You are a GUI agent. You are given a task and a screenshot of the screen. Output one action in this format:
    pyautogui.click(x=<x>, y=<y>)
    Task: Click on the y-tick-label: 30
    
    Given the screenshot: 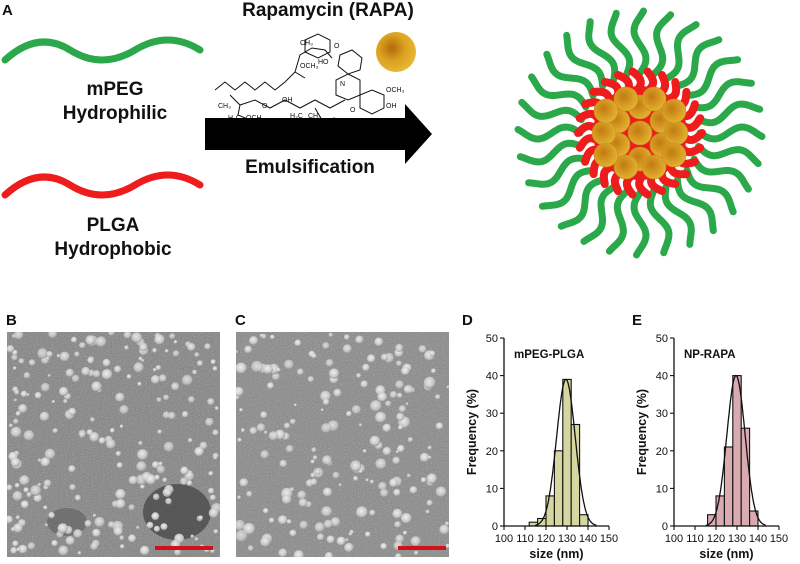 What is the action you would take?
    pyautogui.click(x=662, y=414)
    